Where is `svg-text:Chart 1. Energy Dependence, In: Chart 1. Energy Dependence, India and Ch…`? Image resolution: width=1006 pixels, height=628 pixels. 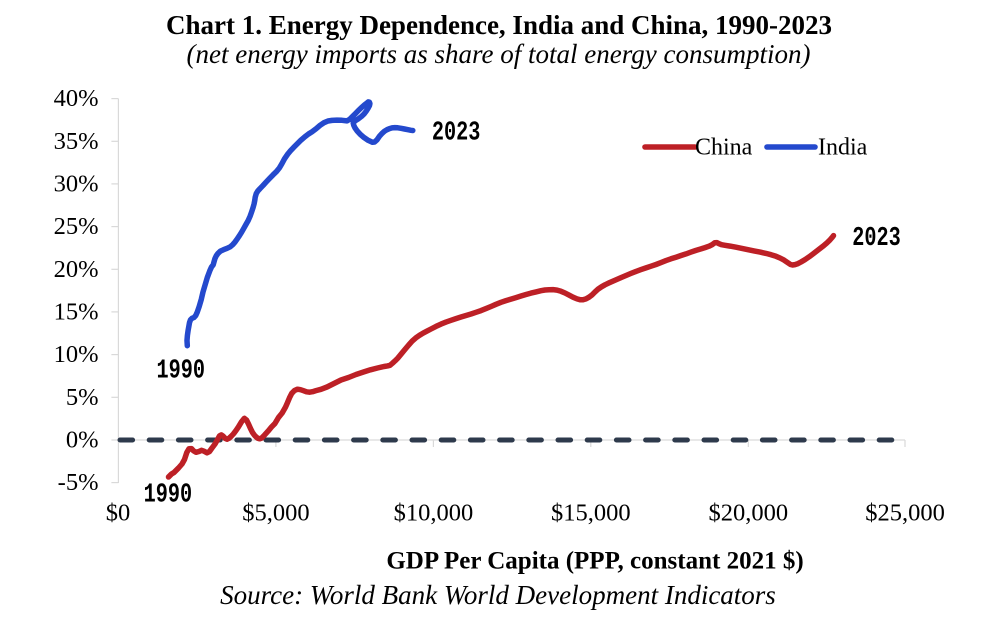 svg-text:Chart 1. Energy Dependence, In: Chart 1. Energy Dependence, India and Ch… is located at coordinates (499, 25).